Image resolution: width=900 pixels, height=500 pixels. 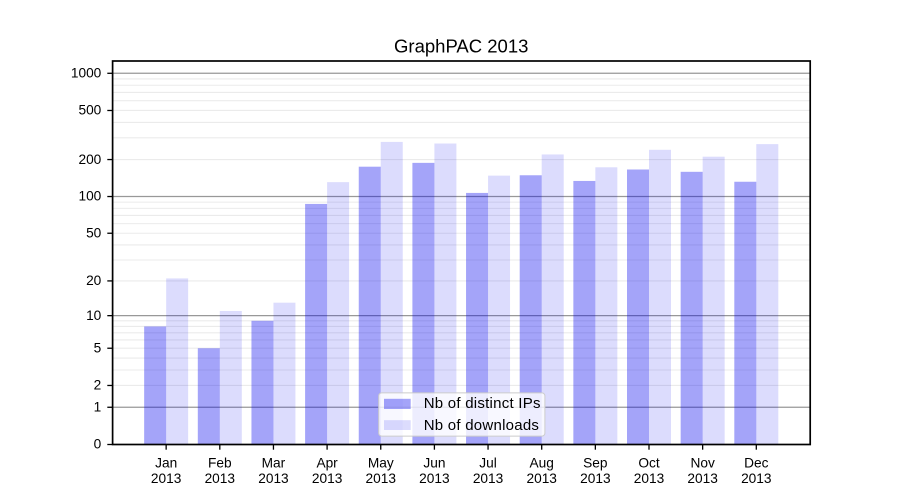 I want to click on svg-text: 2, so click(x=98, y=385).